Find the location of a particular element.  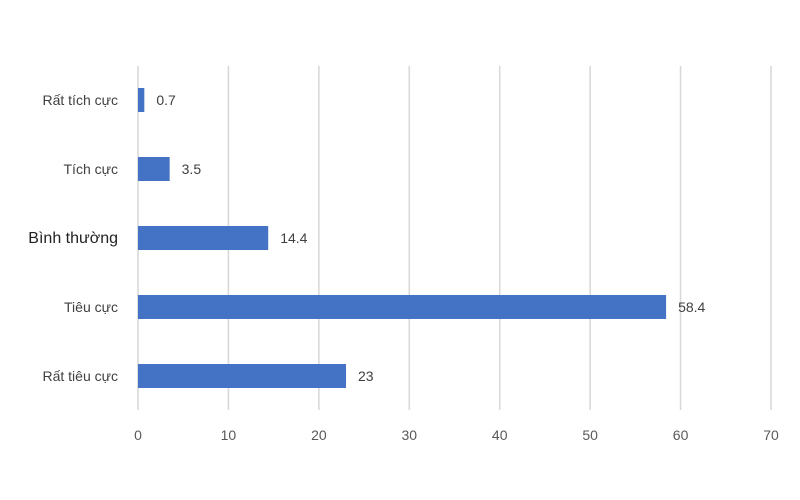

x-tick-label: 70 is located at coordinates (771, 435).